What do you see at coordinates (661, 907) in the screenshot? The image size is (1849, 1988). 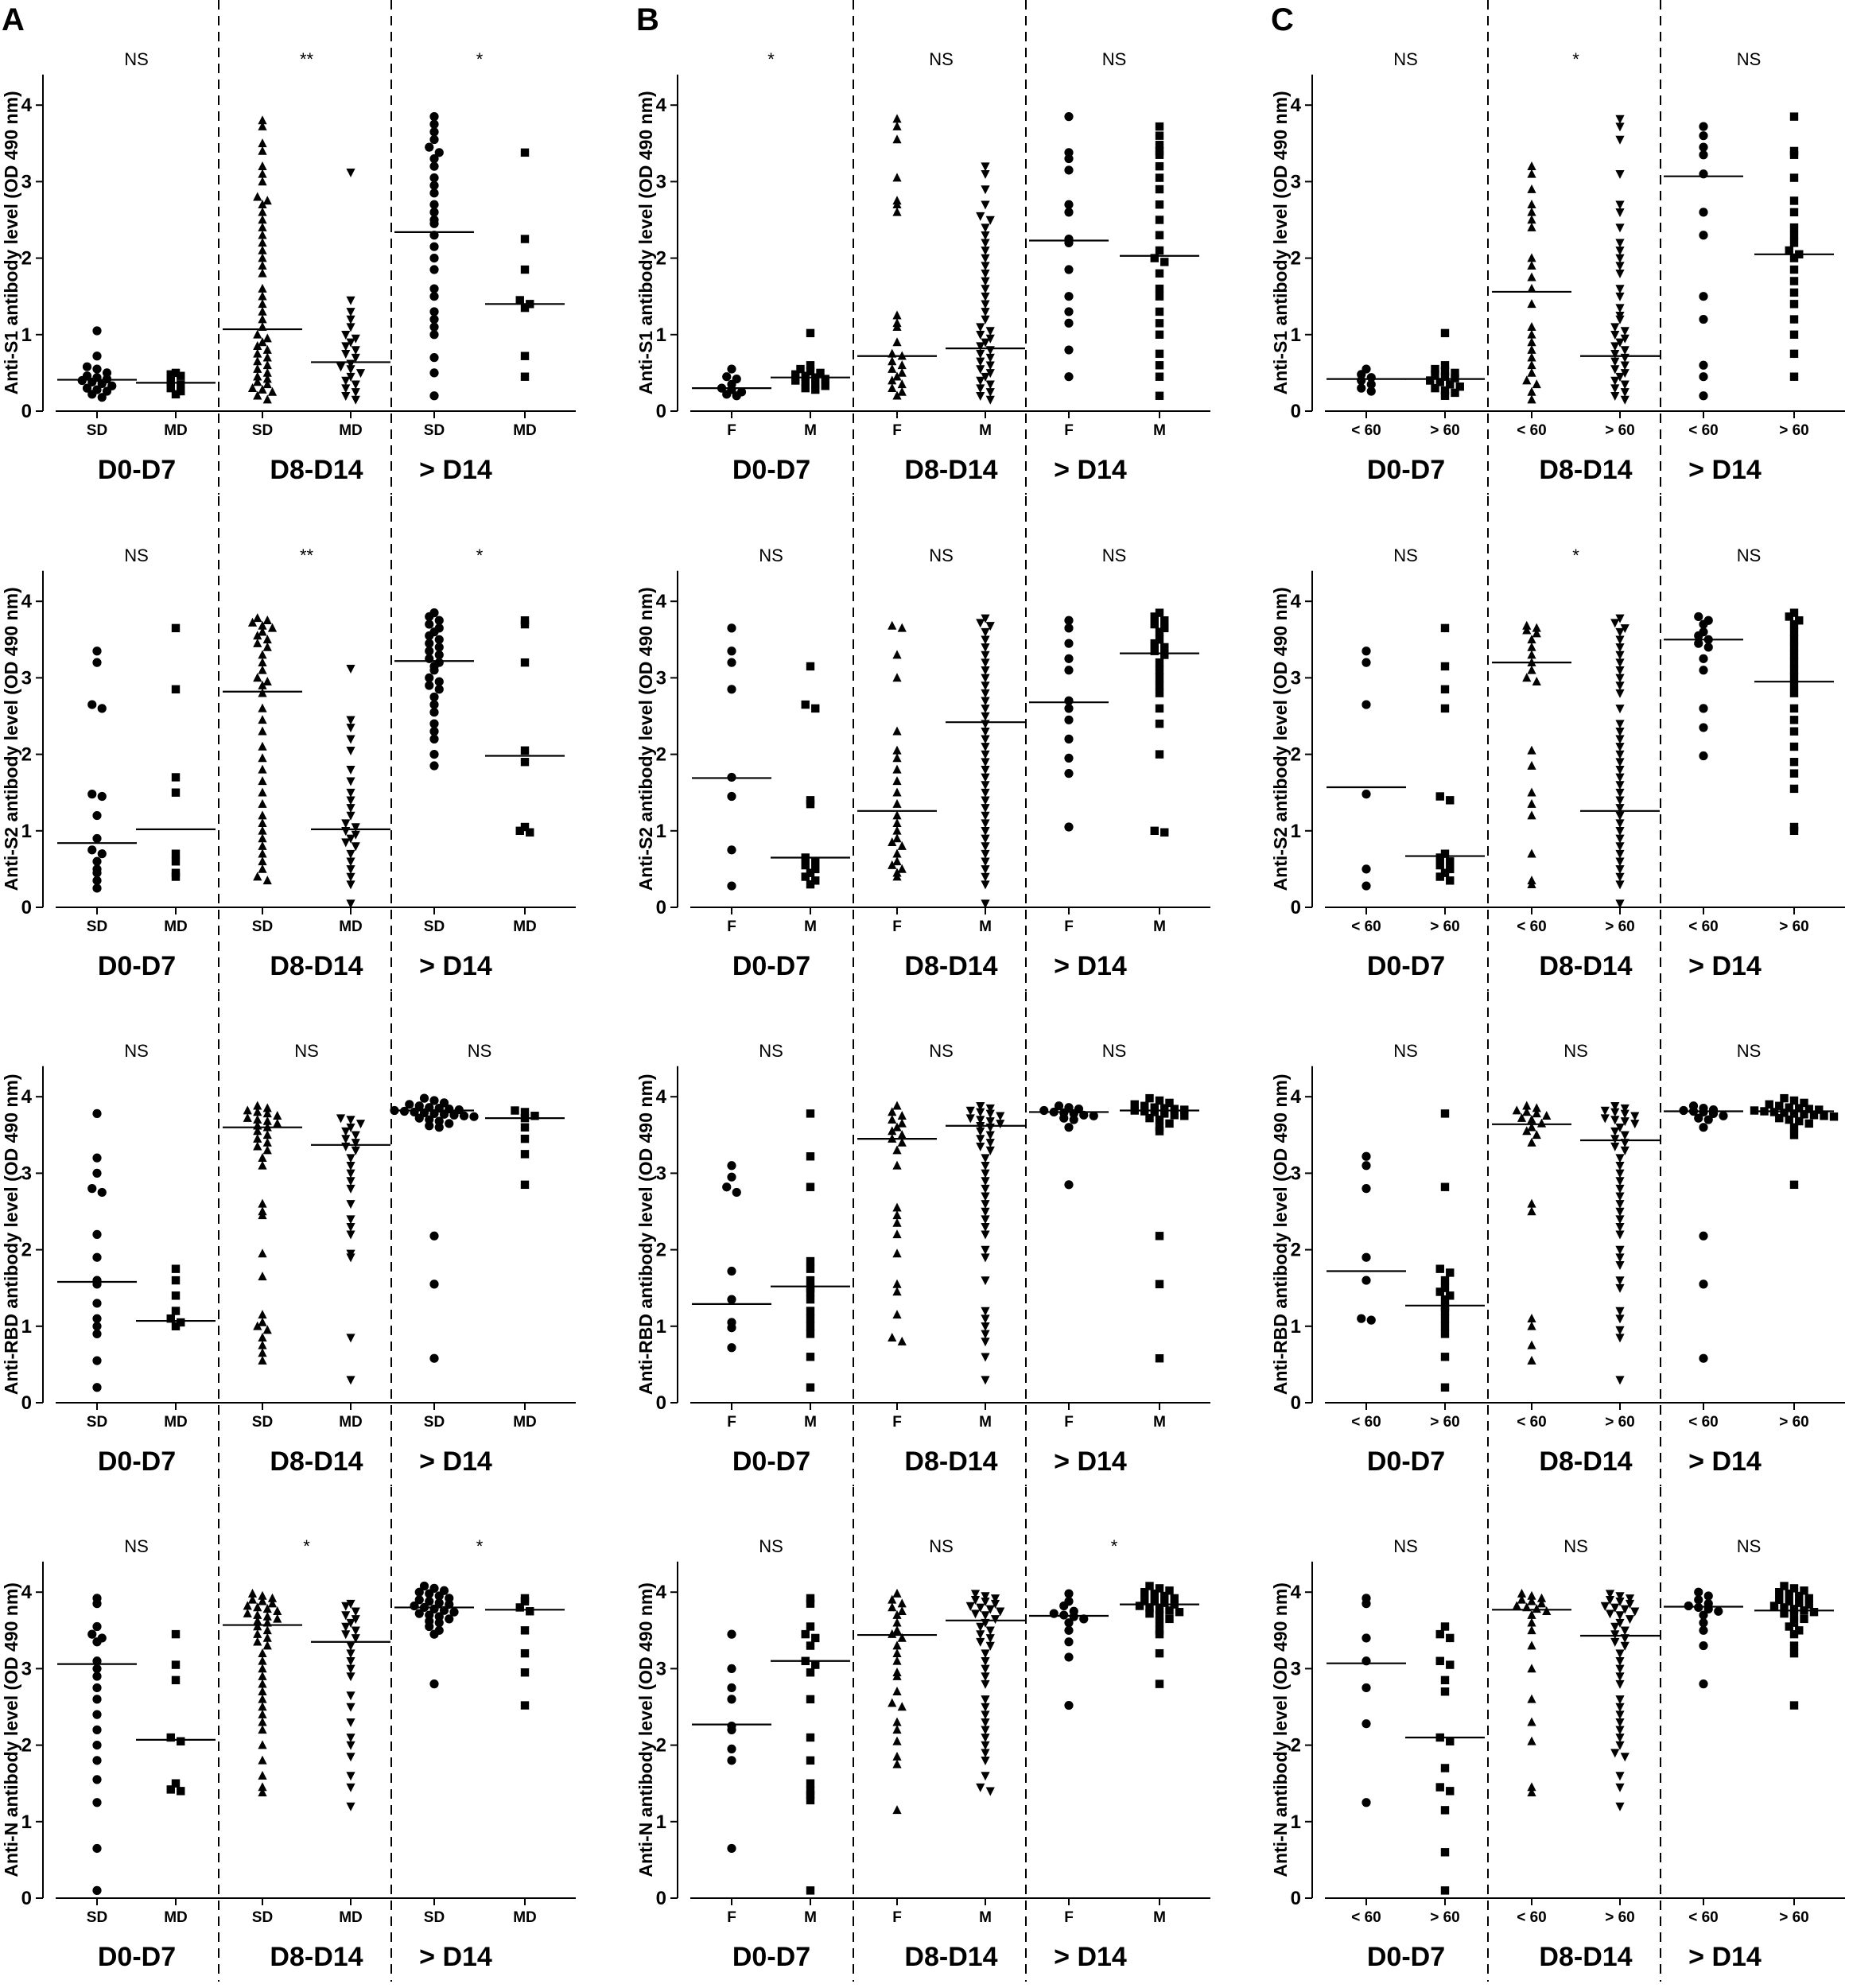 I see `y-tick-label: 0` at bounding box center [661, 907].